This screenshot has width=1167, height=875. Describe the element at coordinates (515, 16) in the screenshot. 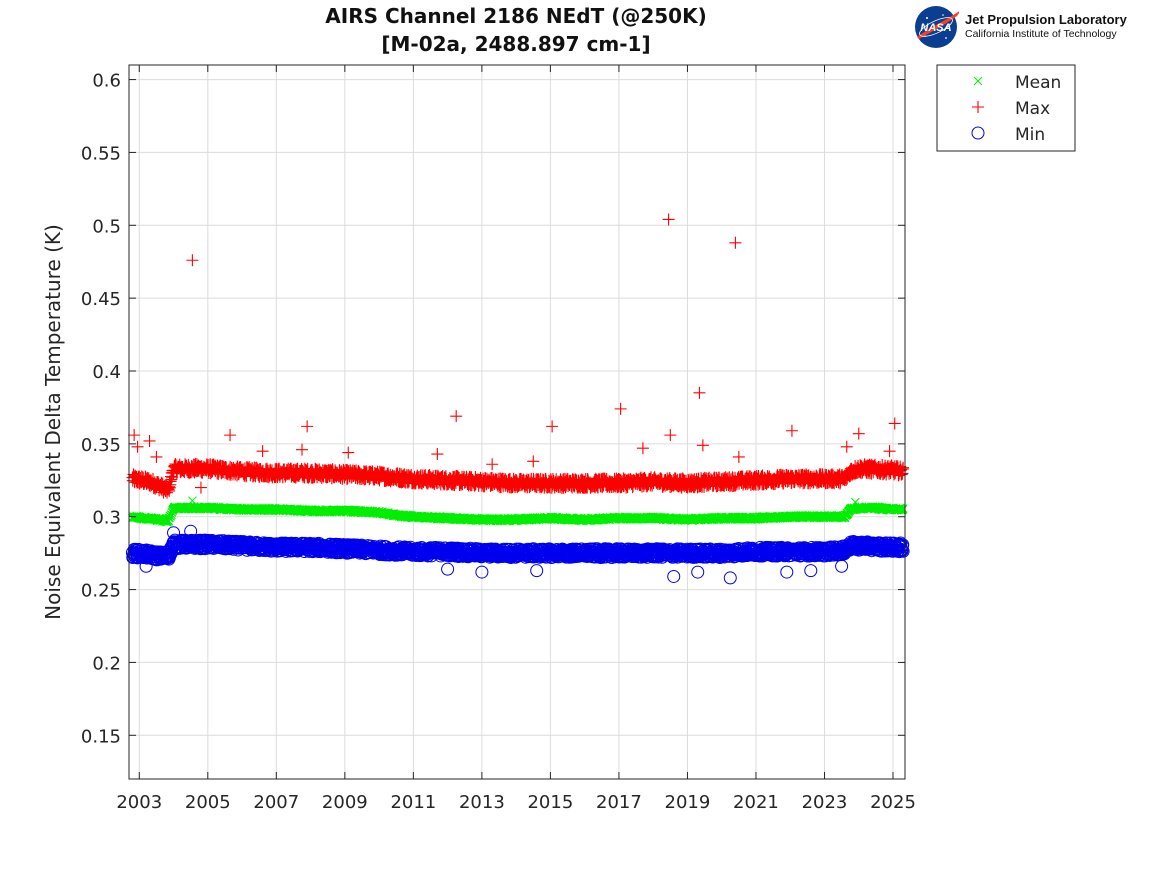

I see `chart-title: AIRS Channel 2186 NEdT (@250K)` at that location.